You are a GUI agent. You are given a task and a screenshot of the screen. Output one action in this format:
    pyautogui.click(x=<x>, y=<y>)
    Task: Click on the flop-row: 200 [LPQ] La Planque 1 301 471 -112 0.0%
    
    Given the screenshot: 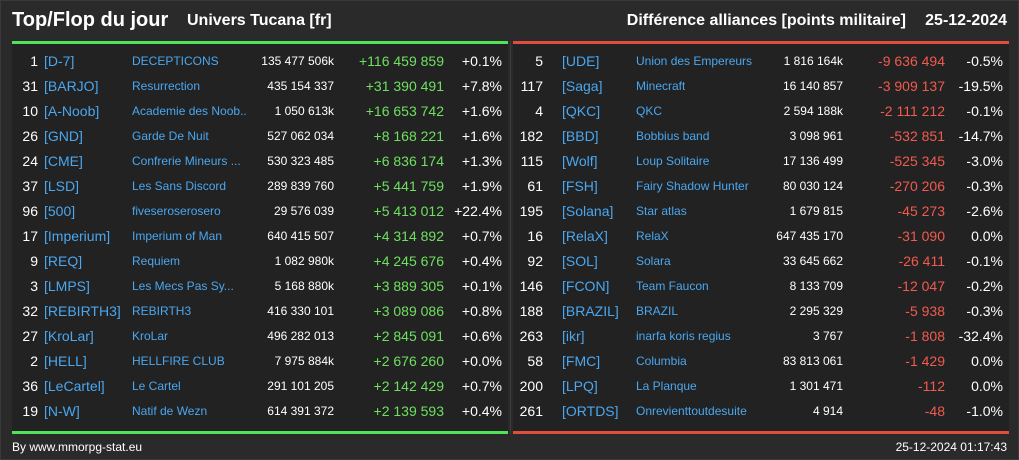 What is the action you would take?
    pyautogui.click(x=761, y=385)
    